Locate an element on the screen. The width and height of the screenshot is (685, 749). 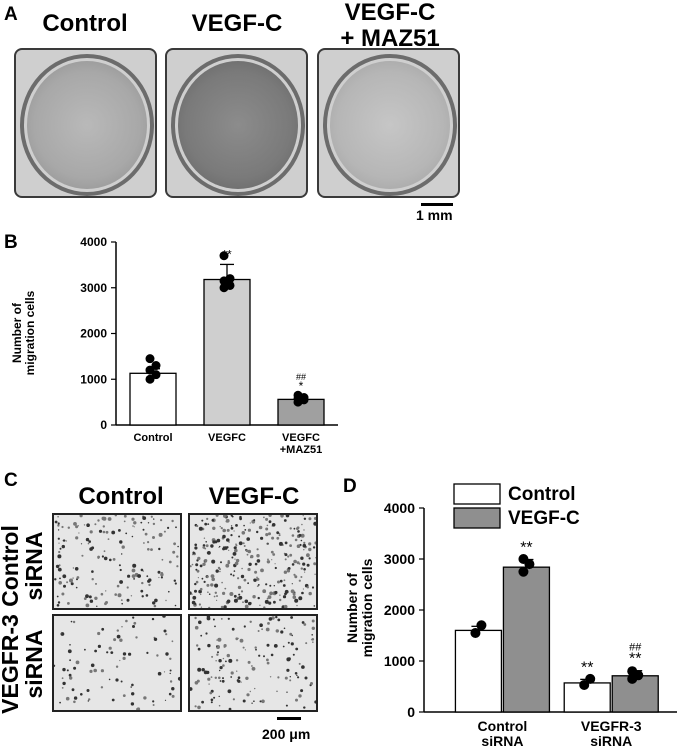
significance-d-0-1-0: ** is located at coordinates (526, 548).